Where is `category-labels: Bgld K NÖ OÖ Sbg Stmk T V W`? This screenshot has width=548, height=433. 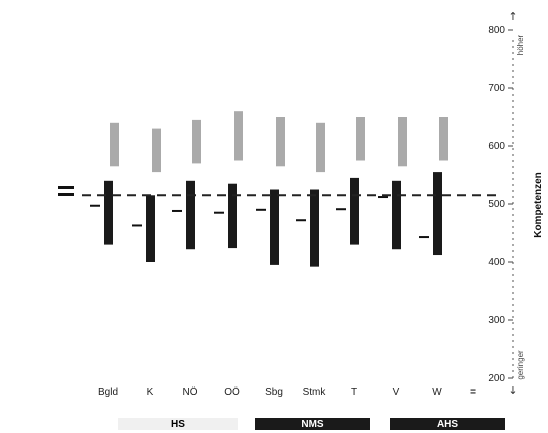
category-labels: Bgld K NÖ OÖ Sbg Stmk T V W is located at coordinates (270, 392).